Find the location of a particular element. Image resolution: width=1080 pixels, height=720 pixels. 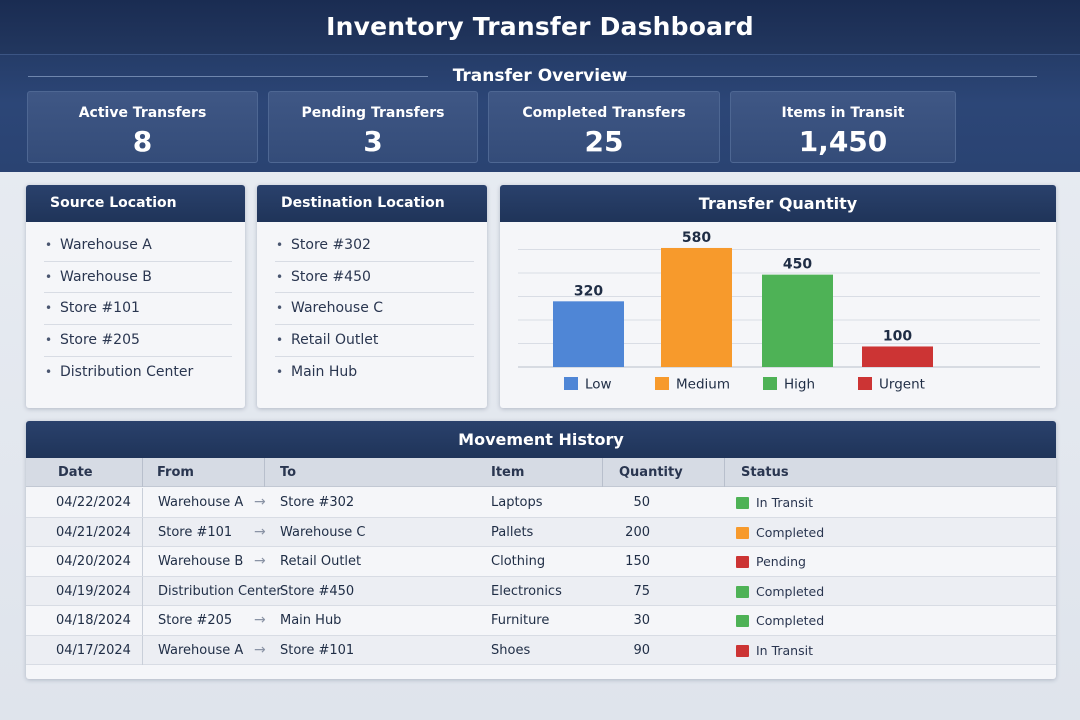

kpi-active-transfers: Active Transfers 8 is located at coordinates (142, 127).